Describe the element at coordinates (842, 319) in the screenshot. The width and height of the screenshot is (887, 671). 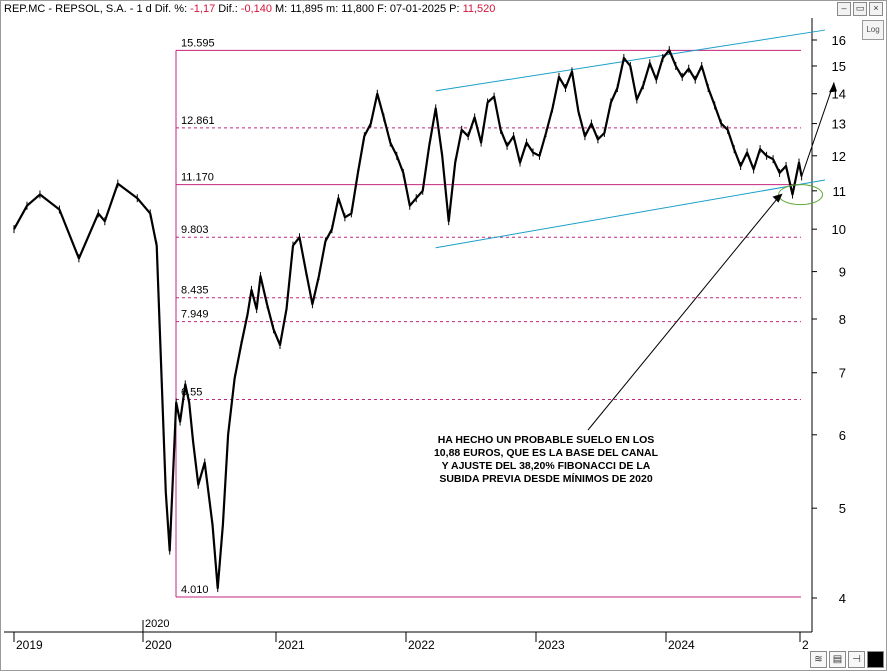
I see `y-tick-label: 8` at that location.